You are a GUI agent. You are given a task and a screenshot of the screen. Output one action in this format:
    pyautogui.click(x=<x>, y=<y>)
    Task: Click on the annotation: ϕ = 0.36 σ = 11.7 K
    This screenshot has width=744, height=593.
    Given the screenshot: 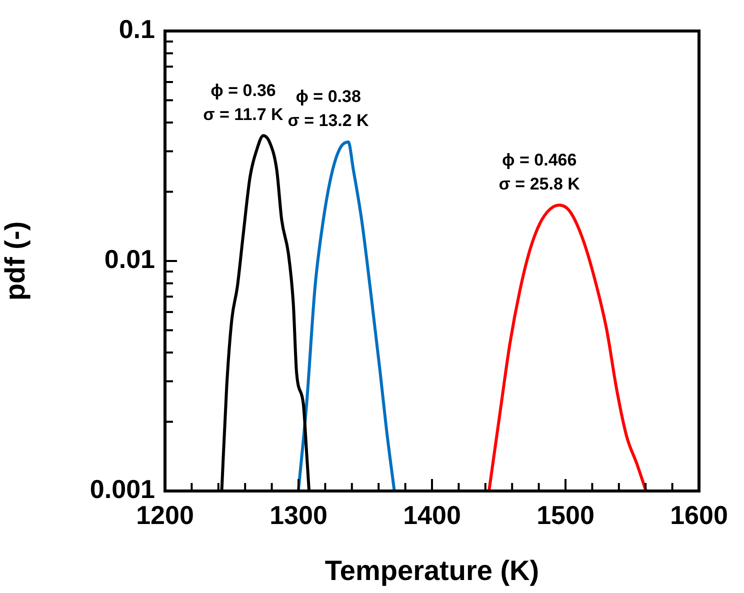 What is the action you would take?
    pyautogui.click(x=243, y=102)
    